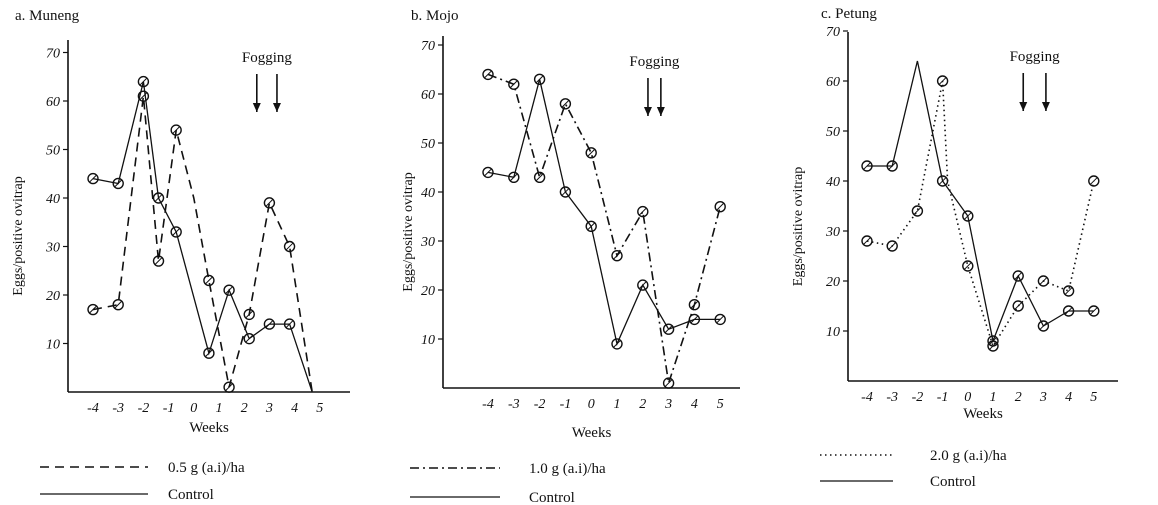 The image size is (1158, 505). What do you see at coordinates (567, 469) in the screenshot?
I see `legend-label: 1.0 g (a.i)/ha` at bounding box center [567, 469].